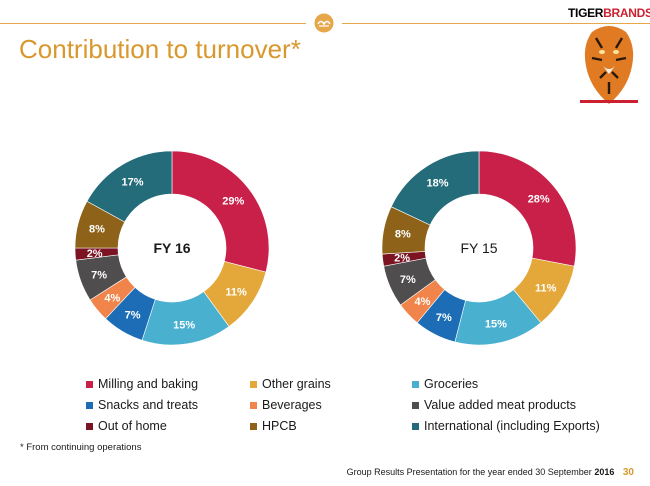 Image resolution: width=650 pixels, height=486 pixels. Describe the element at coordinates (324, 23) in the screenshot. I see `brand-emblem-icon` at that location.